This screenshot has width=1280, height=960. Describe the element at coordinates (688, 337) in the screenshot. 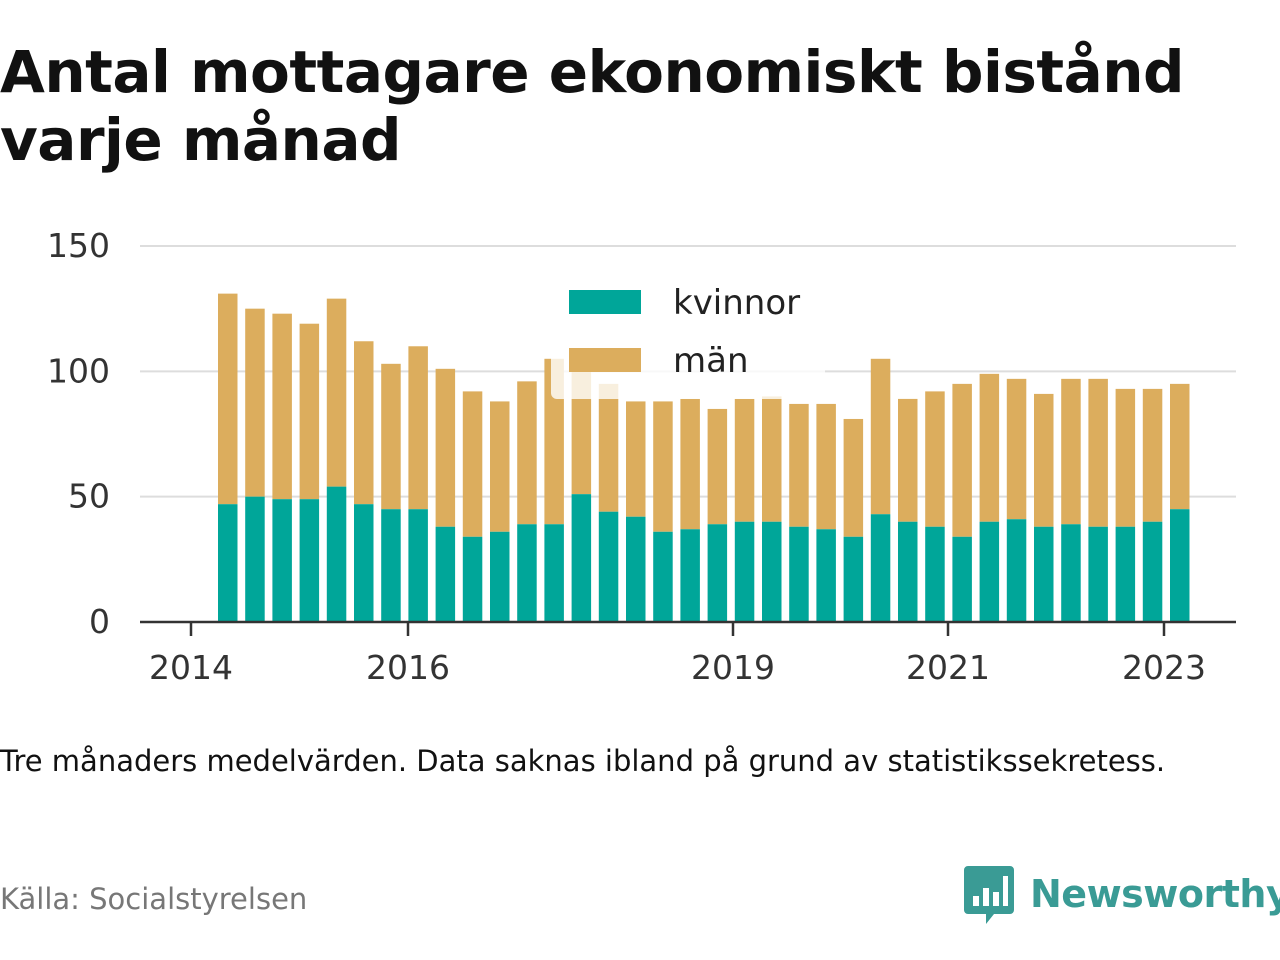

I see `legend: kvinnor män` at that location.